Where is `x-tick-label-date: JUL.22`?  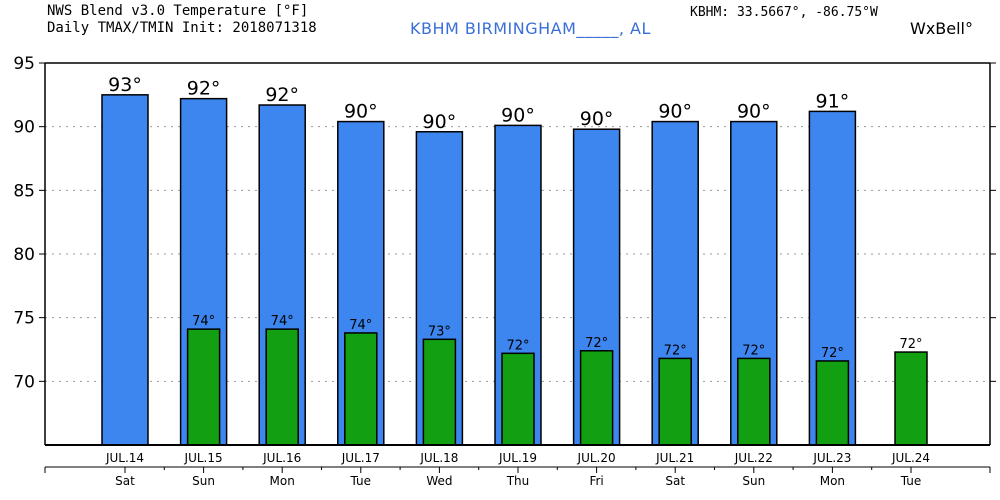 x-tick-label-date: JUL.22 is located at coordinates (753, 458).